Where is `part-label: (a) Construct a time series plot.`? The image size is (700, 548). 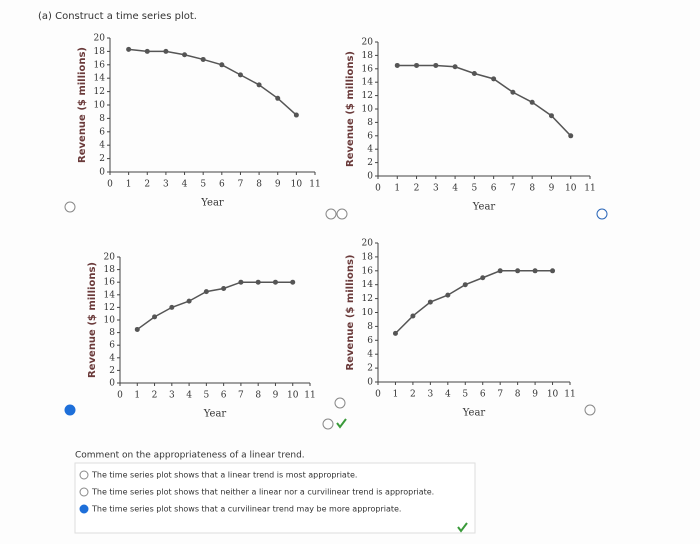
part-label: (a) Construct a time series plot. is located at coordinates (117, 16).